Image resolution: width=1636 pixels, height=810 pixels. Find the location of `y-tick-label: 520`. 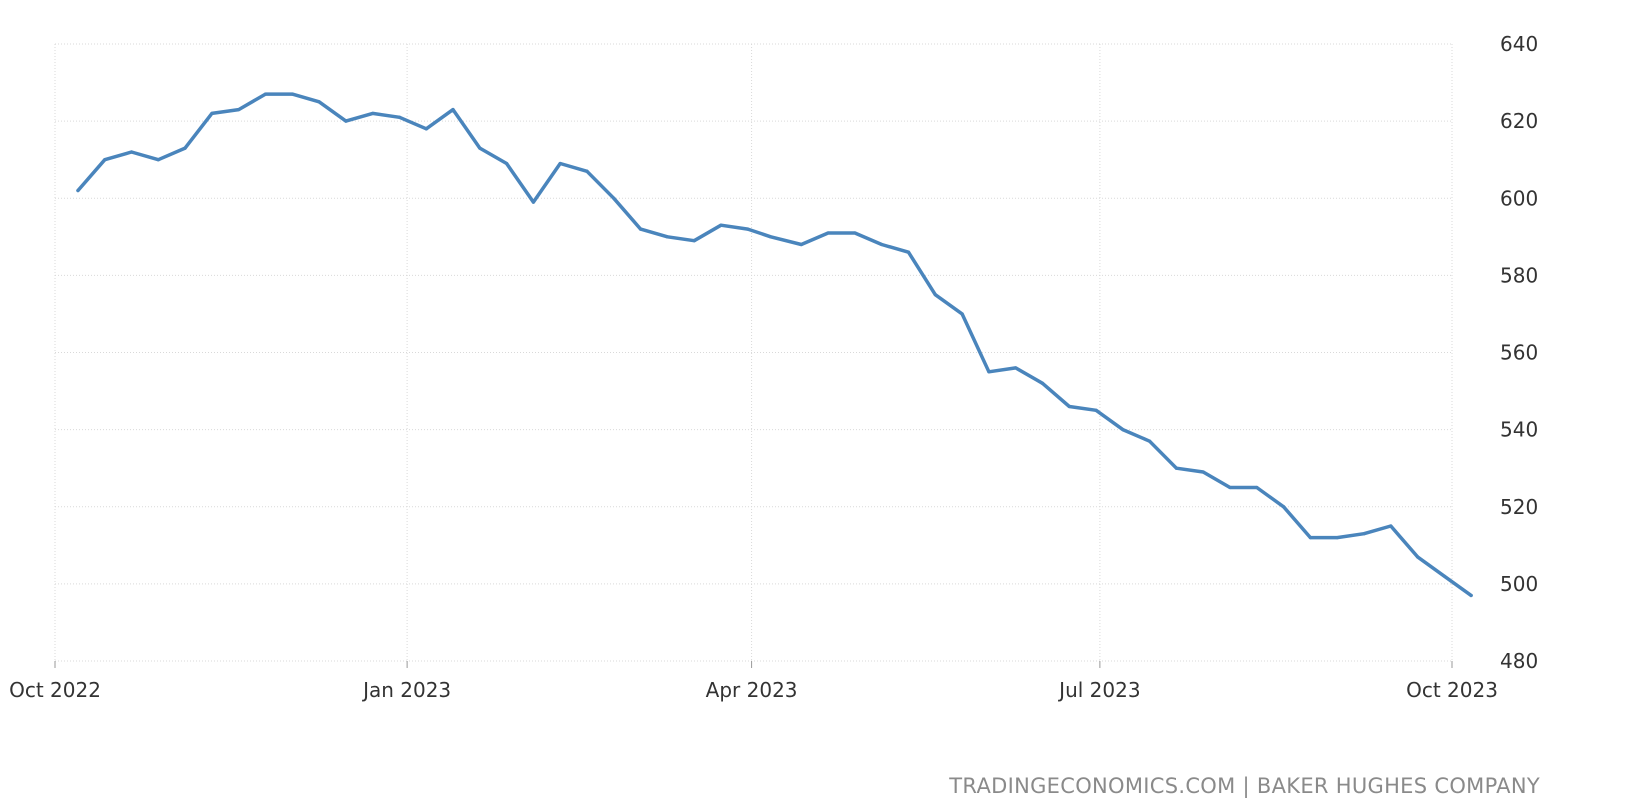

y-tick-label: 520 is located at coordinates (1519, 507).